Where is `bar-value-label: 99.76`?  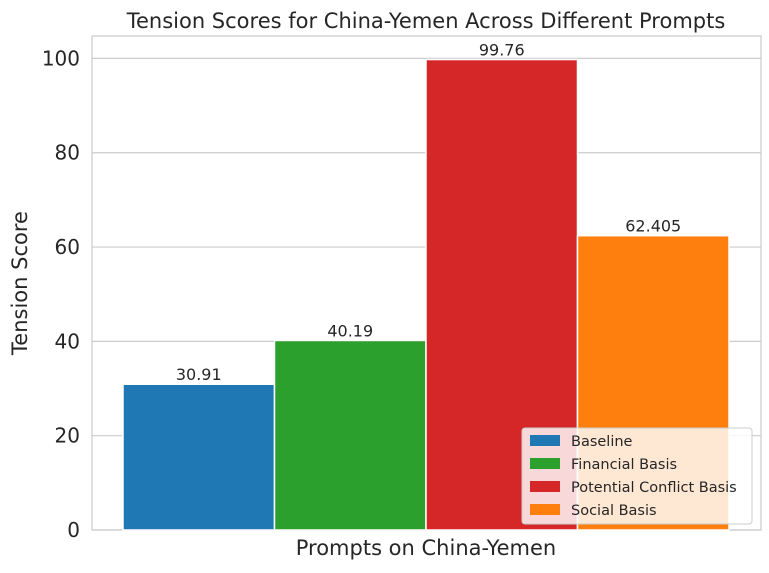 bar-value-label: 99.76 is located at coordinates (502, 50).